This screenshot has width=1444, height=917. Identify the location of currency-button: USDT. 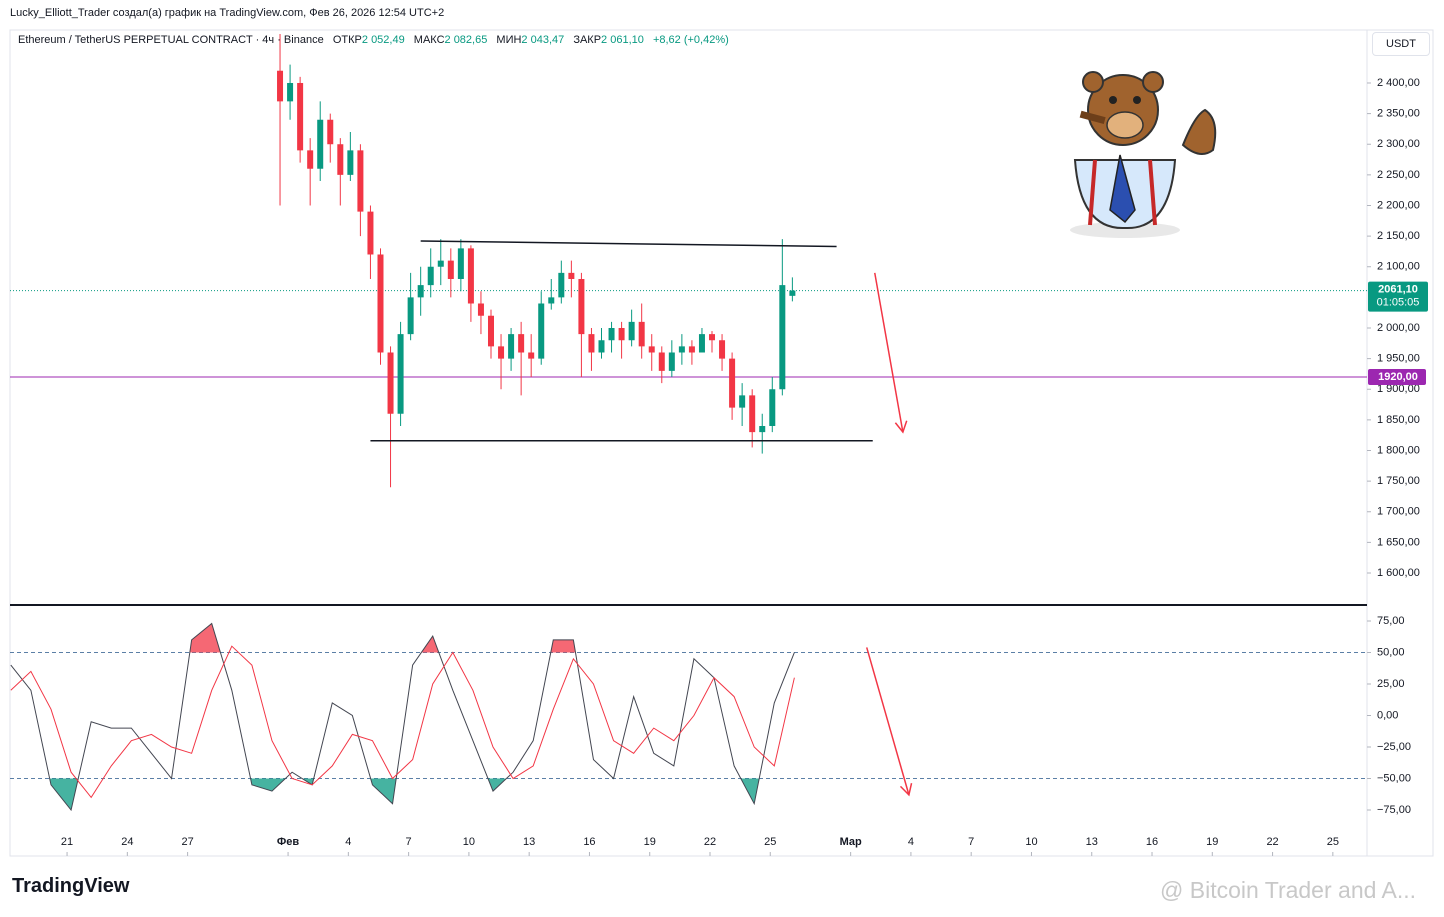
(1401, 44).